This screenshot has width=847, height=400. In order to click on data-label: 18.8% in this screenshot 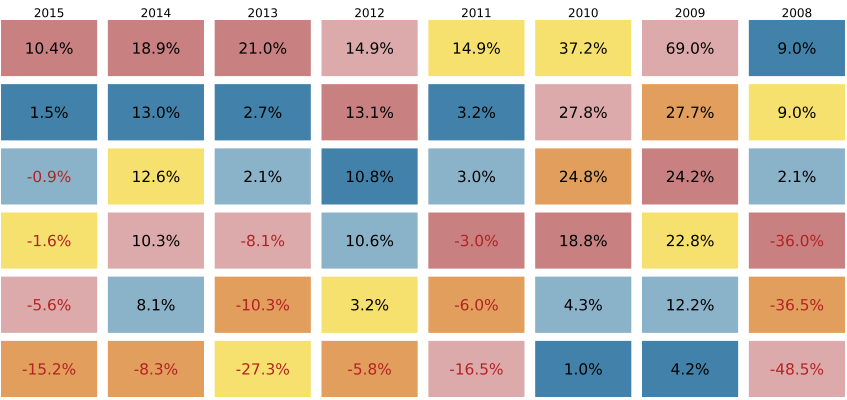, I will do `click(583, 240)`.